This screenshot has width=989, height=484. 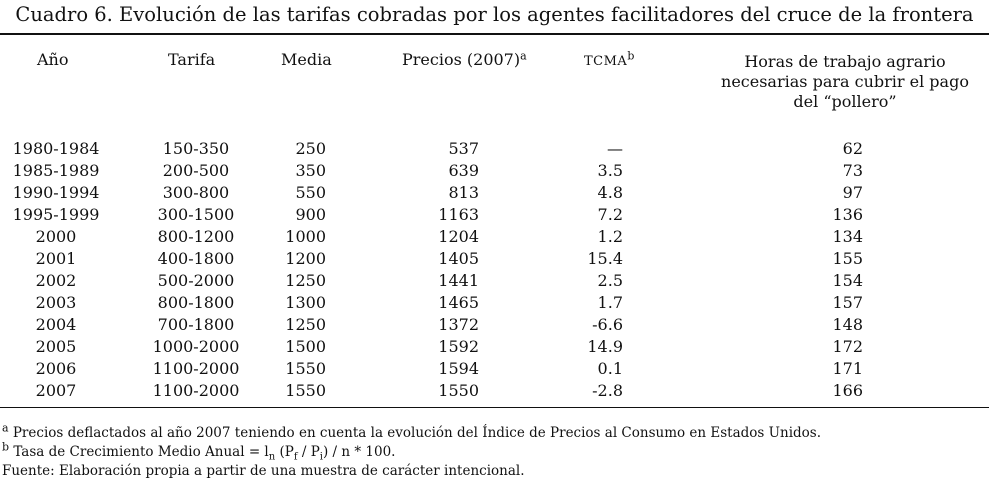 What do you see at coordinates (56, 192) in the screenshot?
I see `cell-year: 1990-1994` at bounding box center [56, 192].